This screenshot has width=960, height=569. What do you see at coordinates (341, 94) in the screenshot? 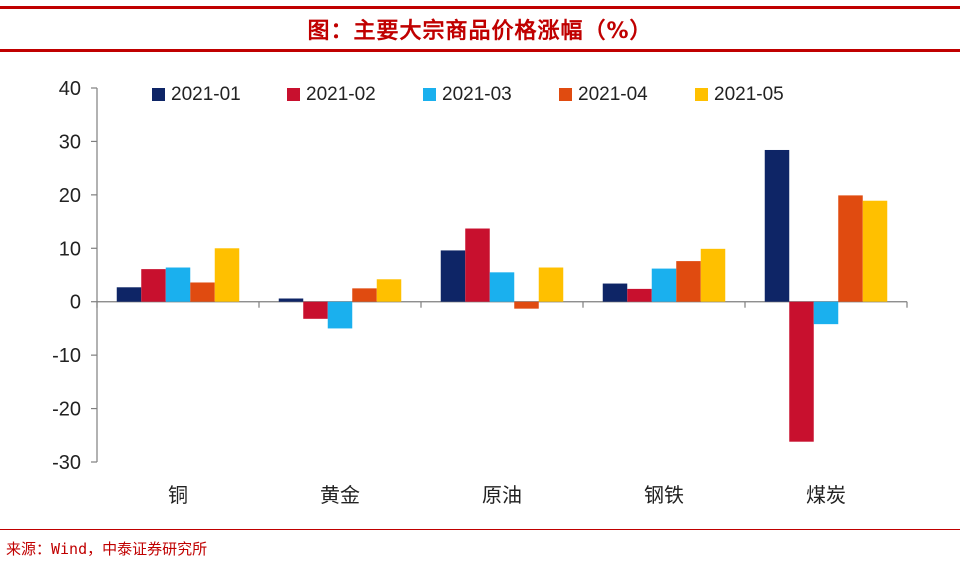
I see `legend-label: 2021-02` at bounding box center [341, 94].